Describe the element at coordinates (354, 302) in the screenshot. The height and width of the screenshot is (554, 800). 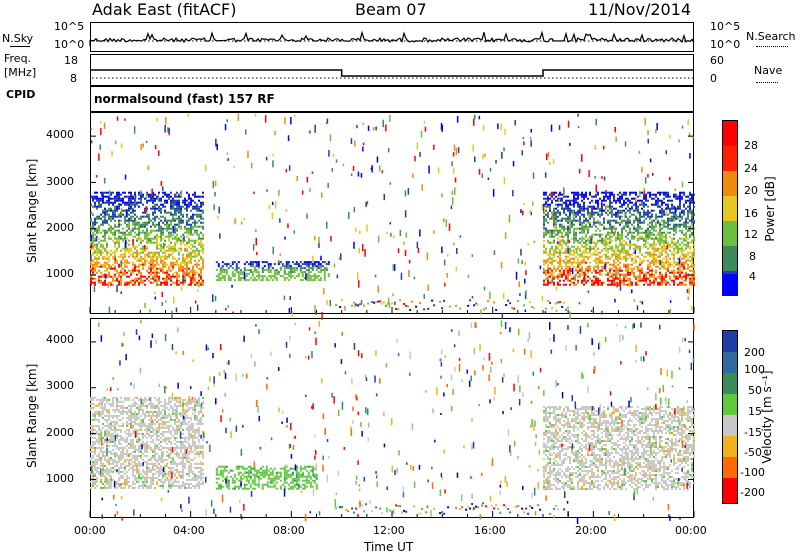
I see `power-ground` at that location.